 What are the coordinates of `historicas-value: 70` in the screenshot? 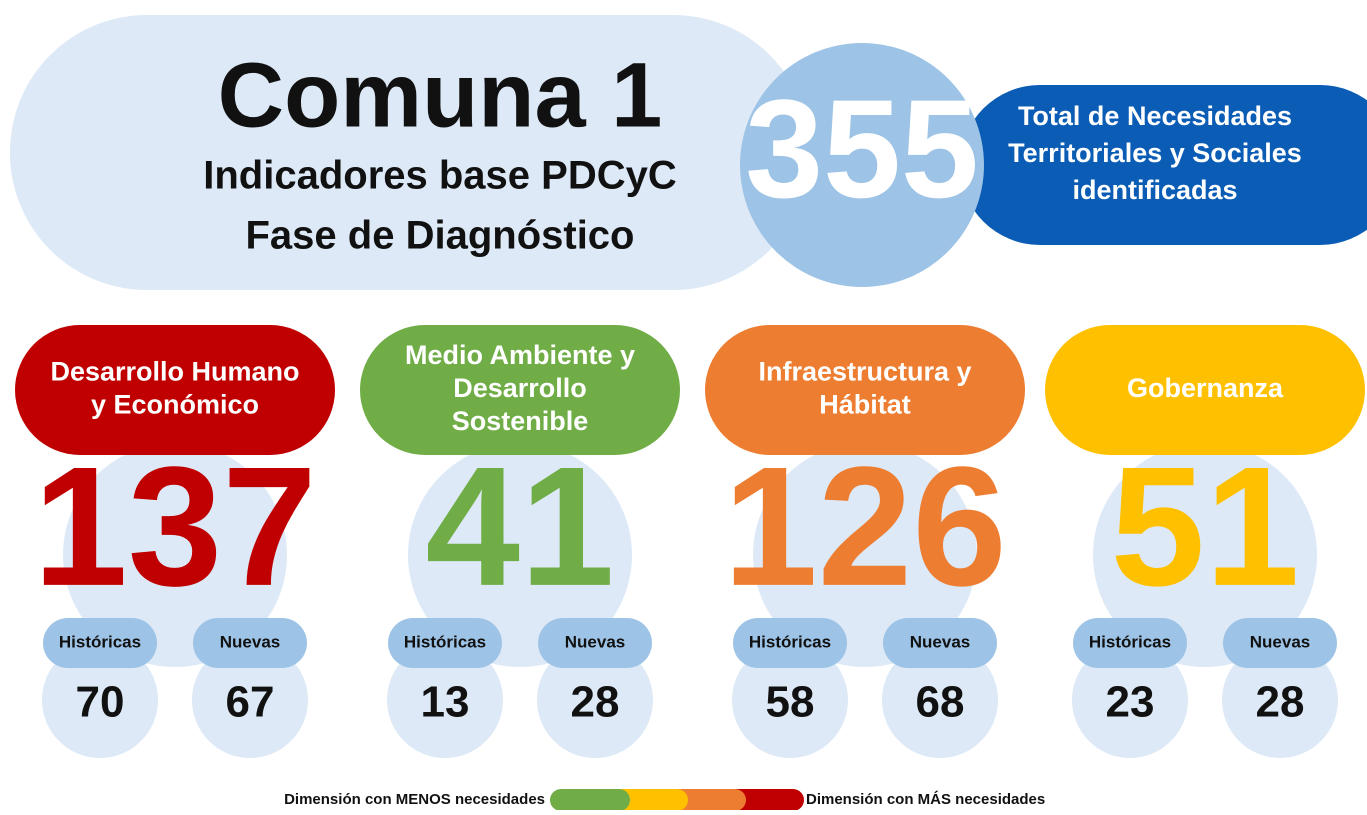 It's located at (100, 702).